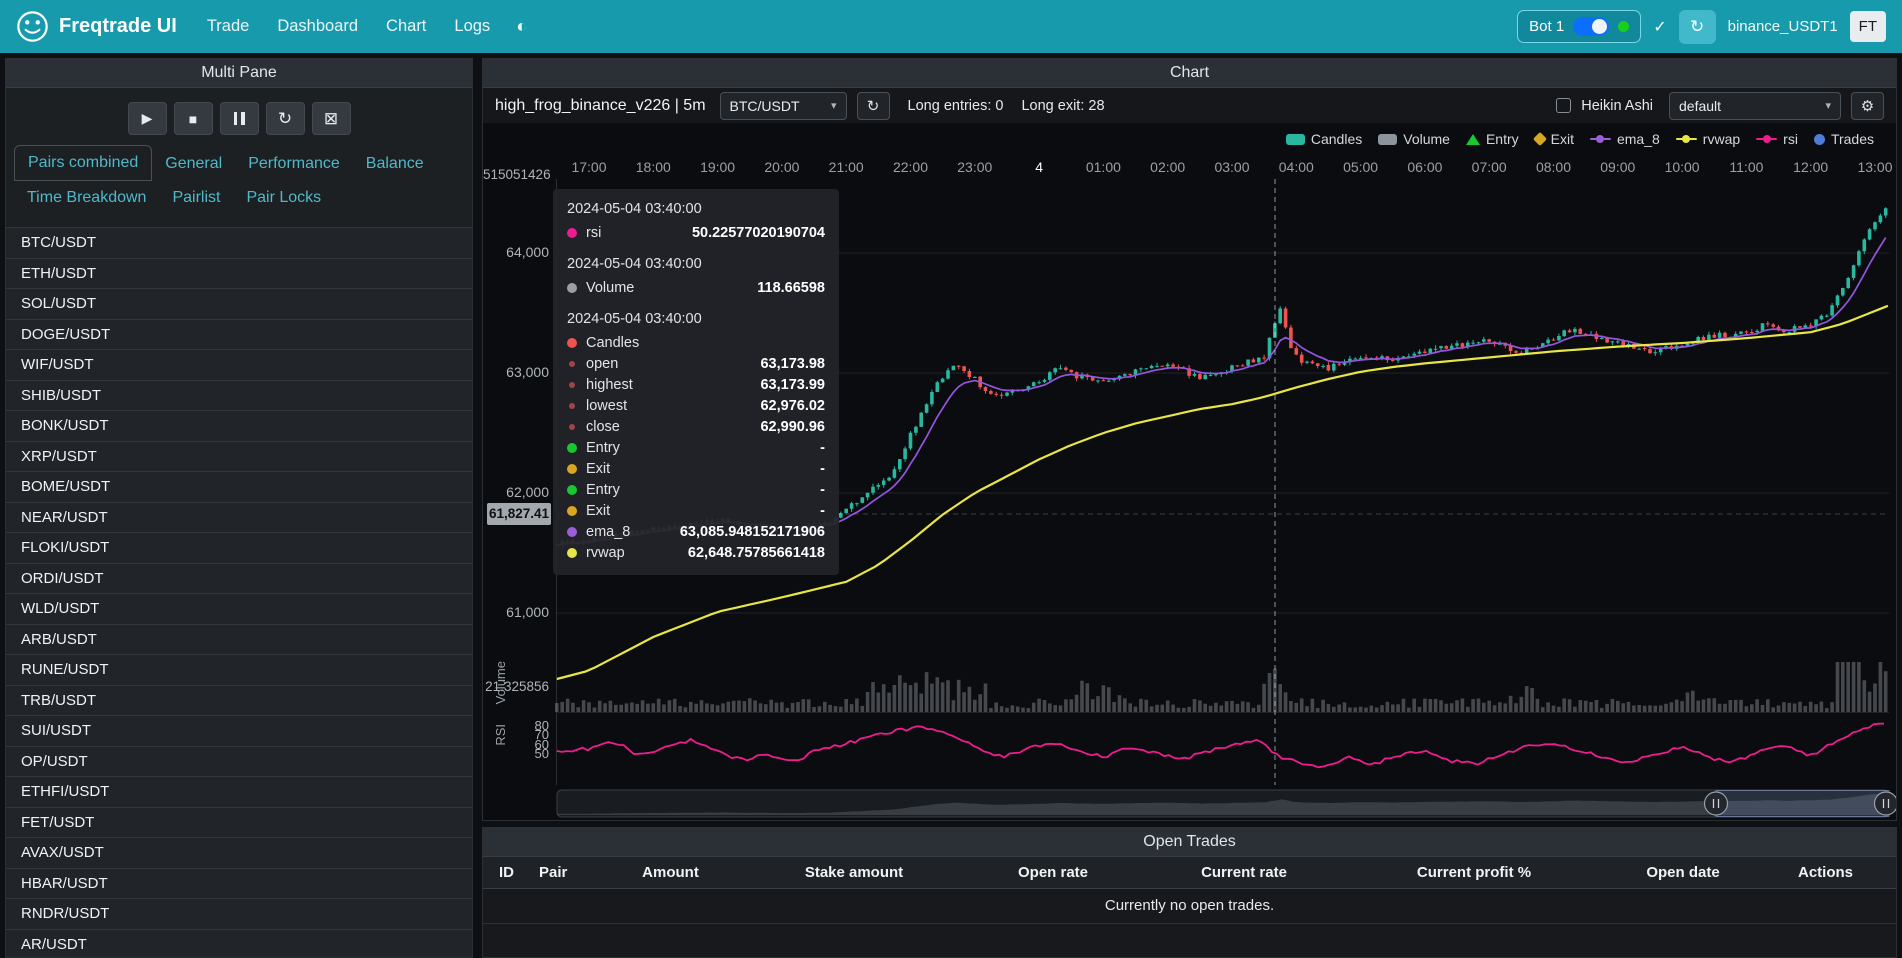 Image resolution: width=1902 pixels, height=958 pixels. I want to click on pair-list-item: HBAR/USDT, so click(239, 882).